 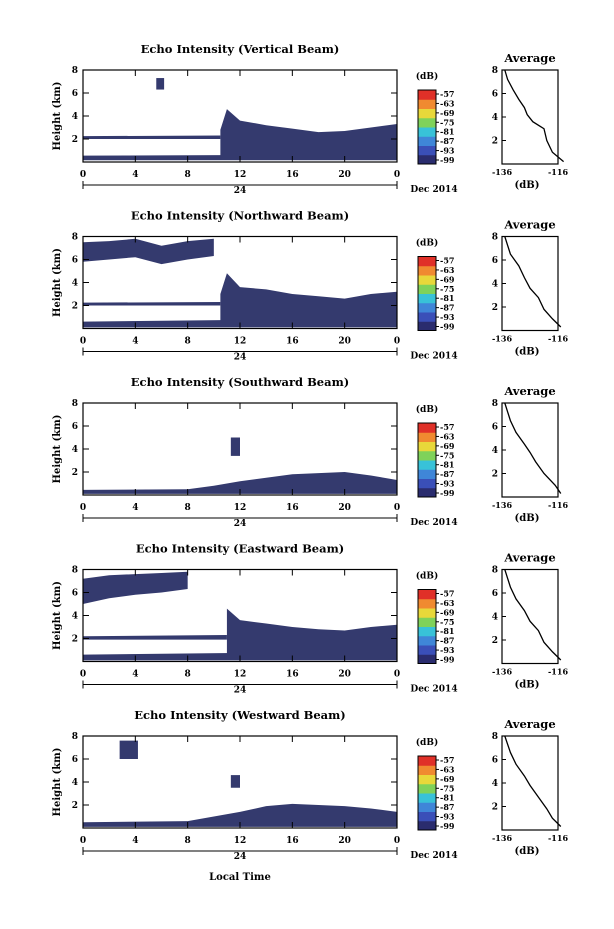 I want to click on colorbar-tick-label: -63, so click(x=447, y=436).